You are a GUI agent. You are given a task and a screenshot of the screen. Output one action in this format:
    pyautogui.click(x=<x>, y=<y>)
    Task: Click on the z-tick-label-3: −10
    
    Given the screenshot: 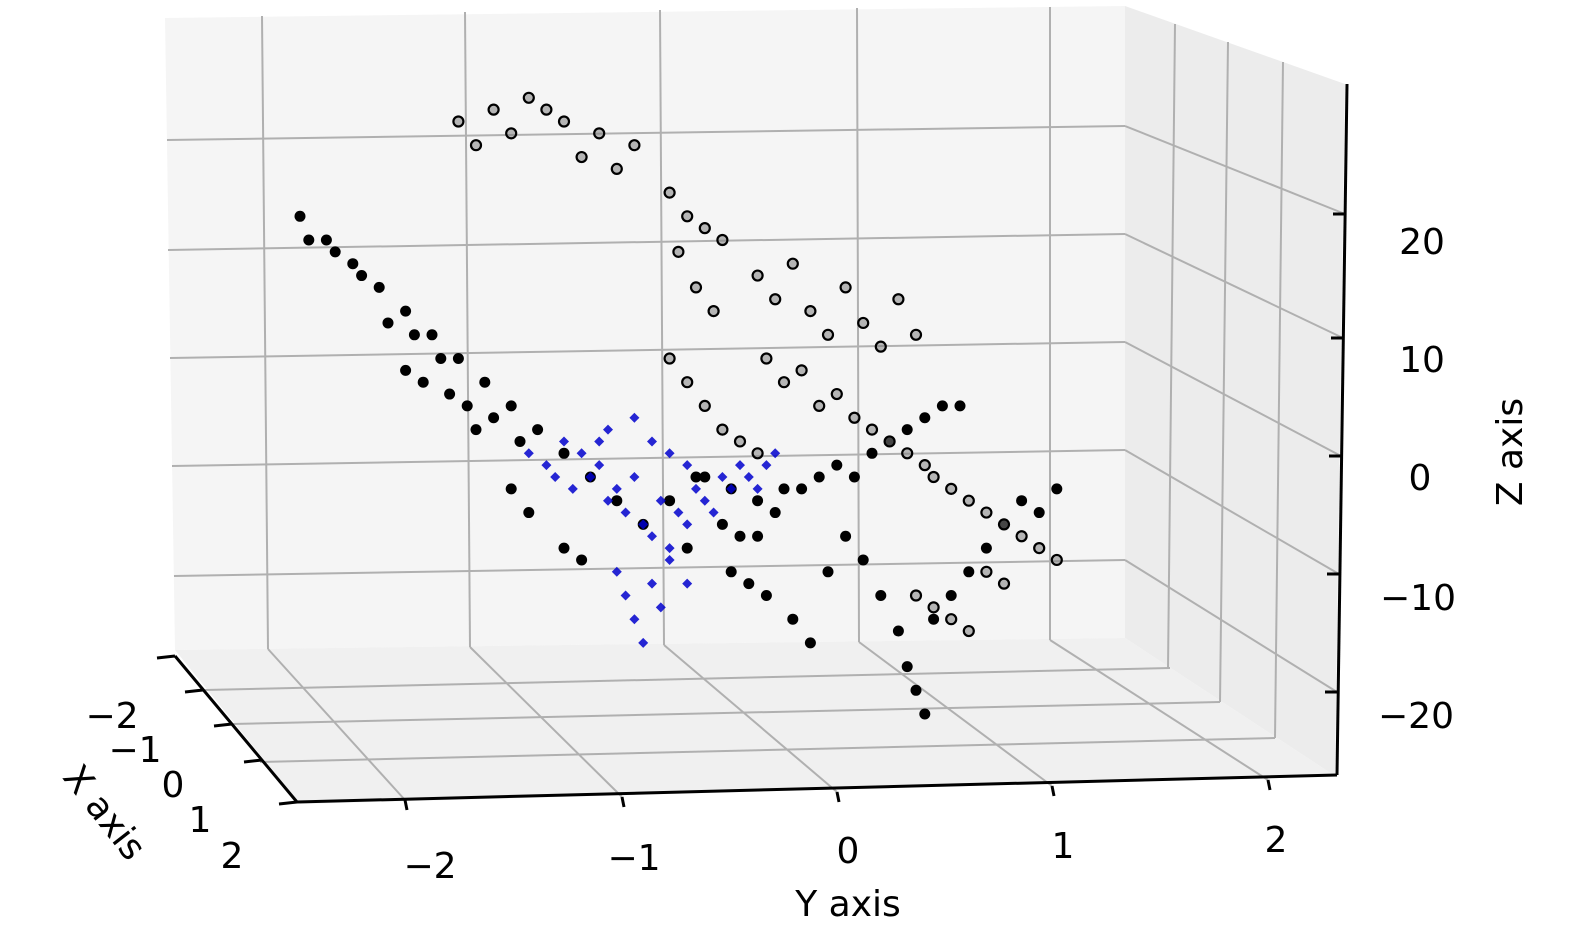 What is the action you would take?
    pyautogui.click(x=1418, y=598)
    